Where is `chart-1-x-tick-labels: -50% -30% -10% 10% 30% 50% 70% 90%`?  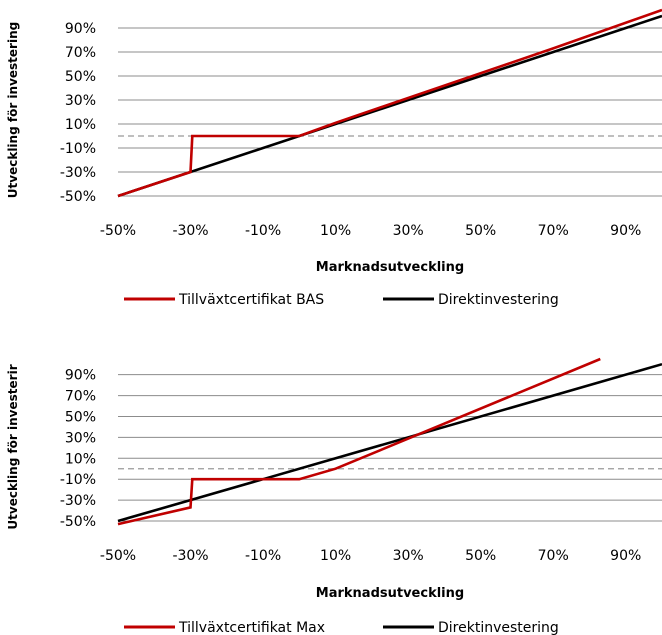
chart-1-x-tick-labels: -50% -30% -10% 10% 30% 50% 70% 90% is located at coordinates (370, 231).